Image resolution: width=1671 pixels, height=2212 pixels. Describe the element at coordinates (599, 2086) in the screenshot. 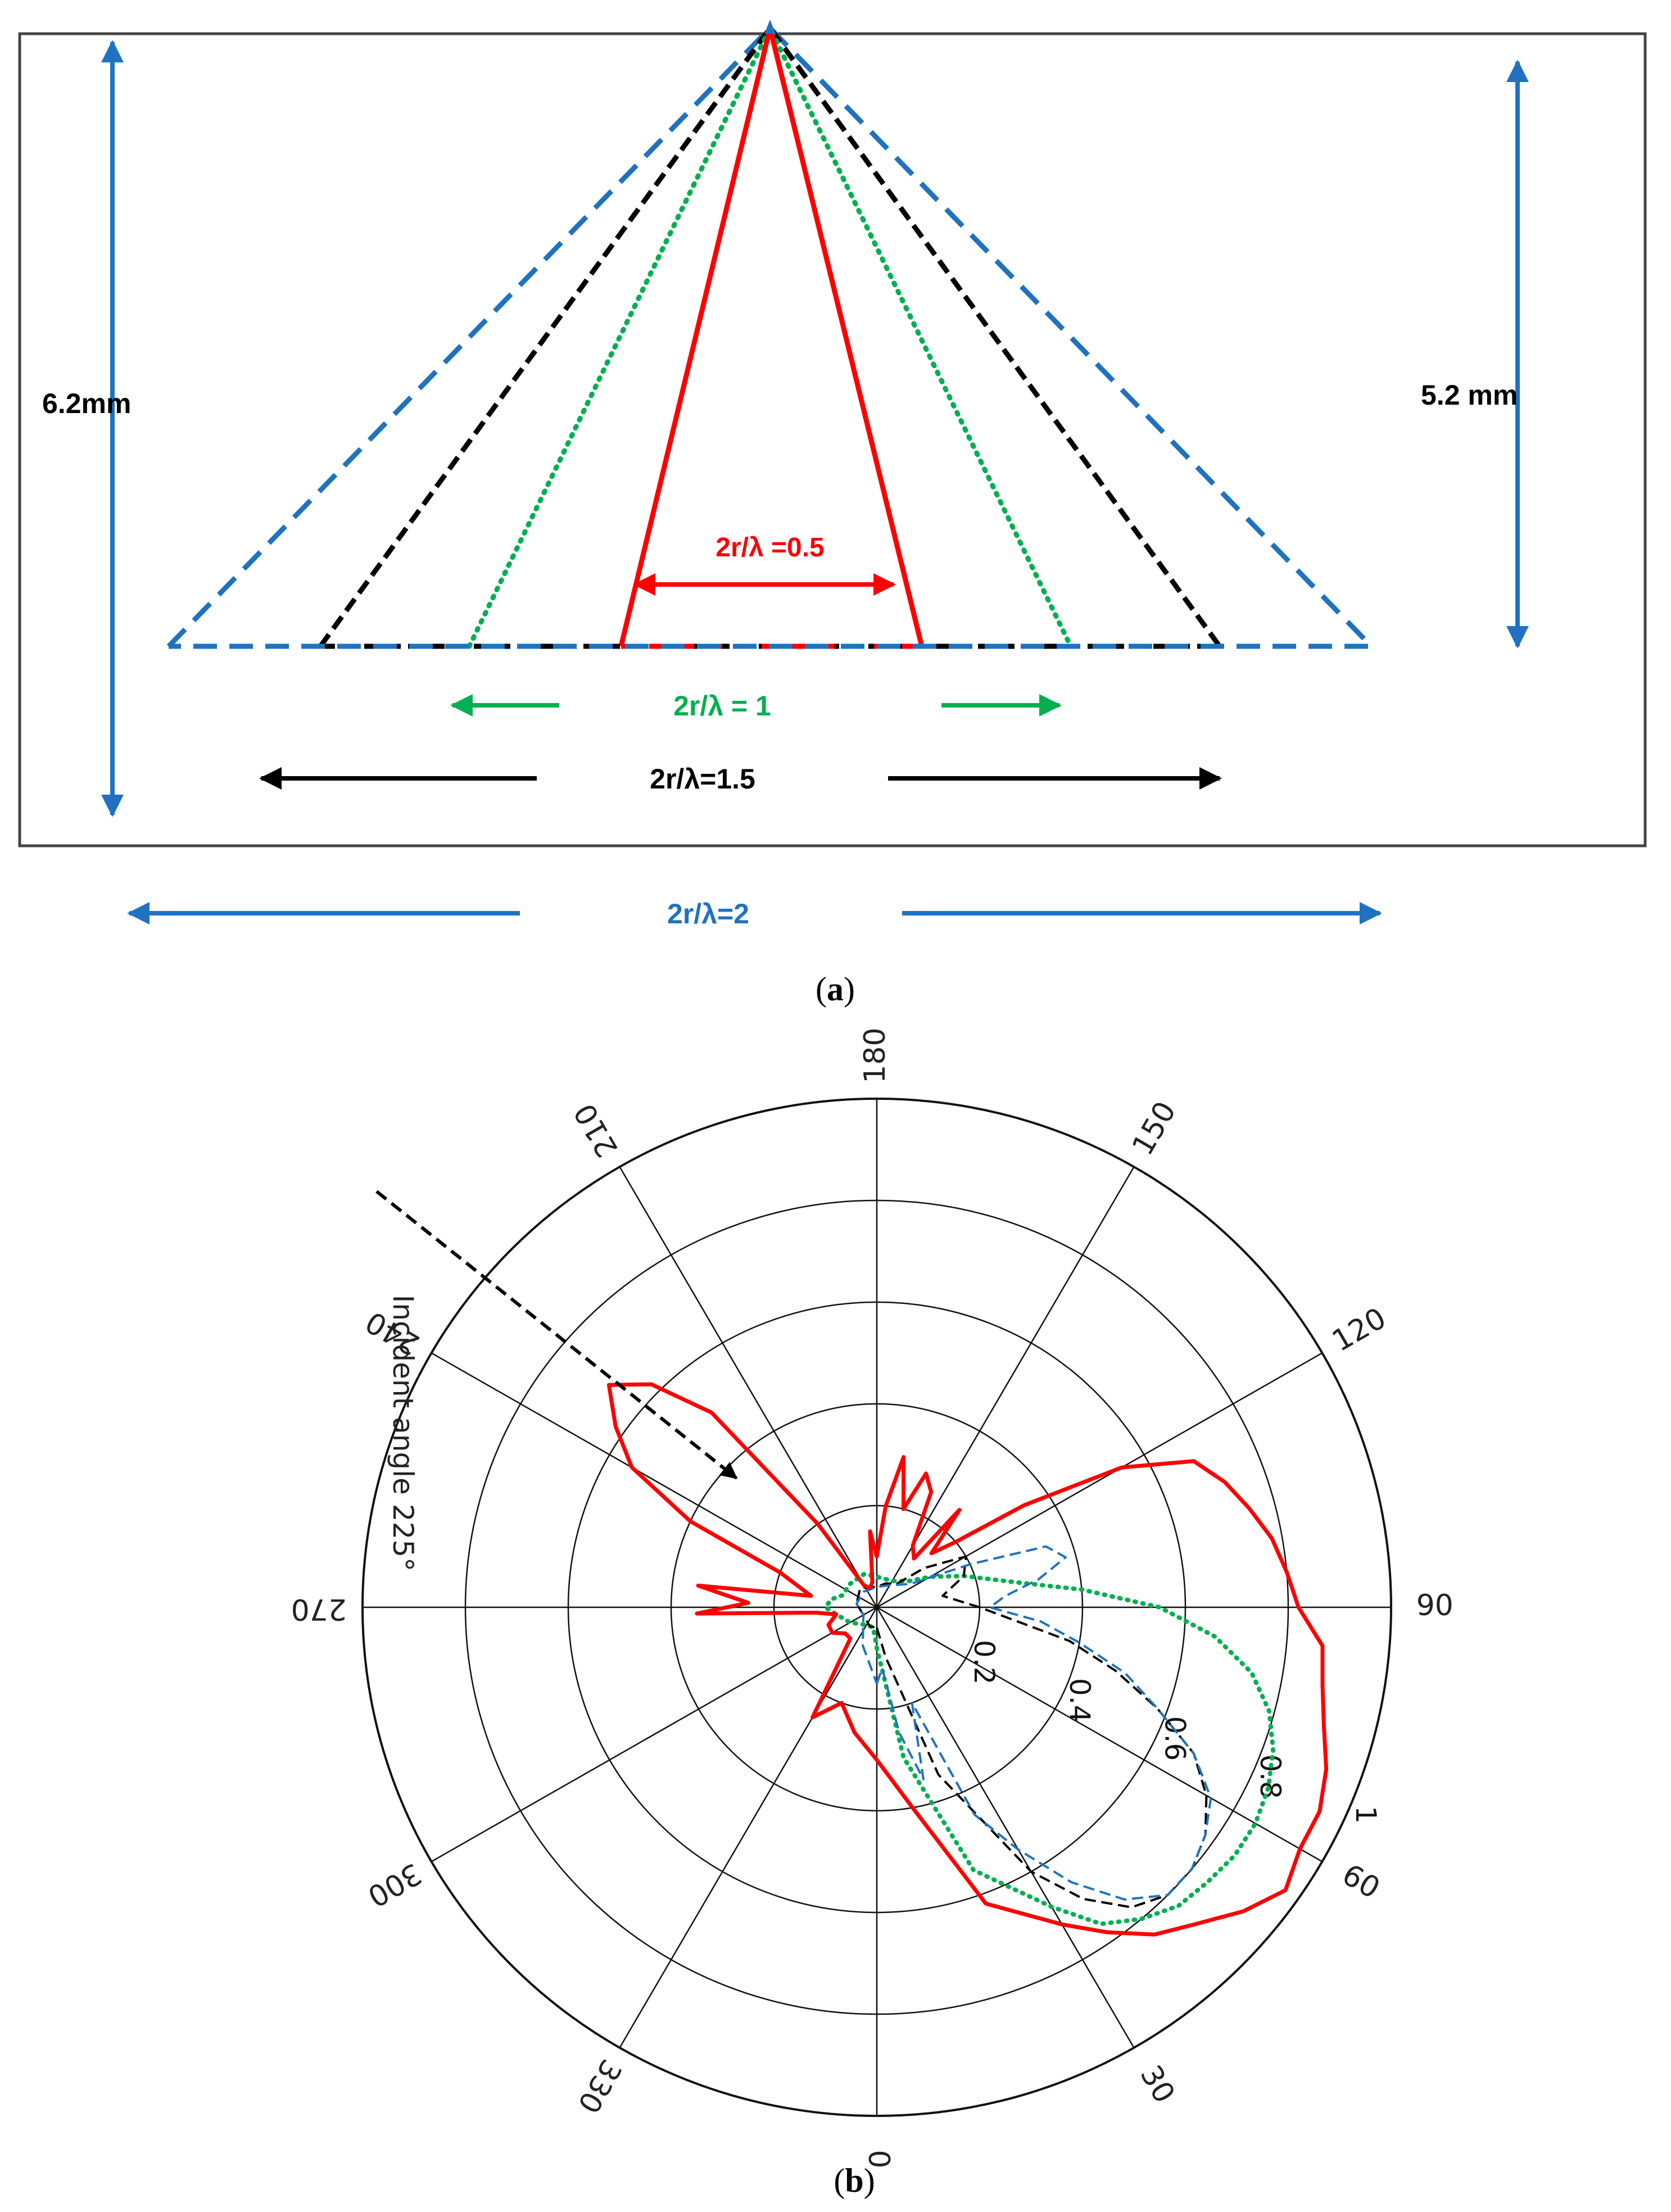

I see `angle-label-330: 330` at that location.